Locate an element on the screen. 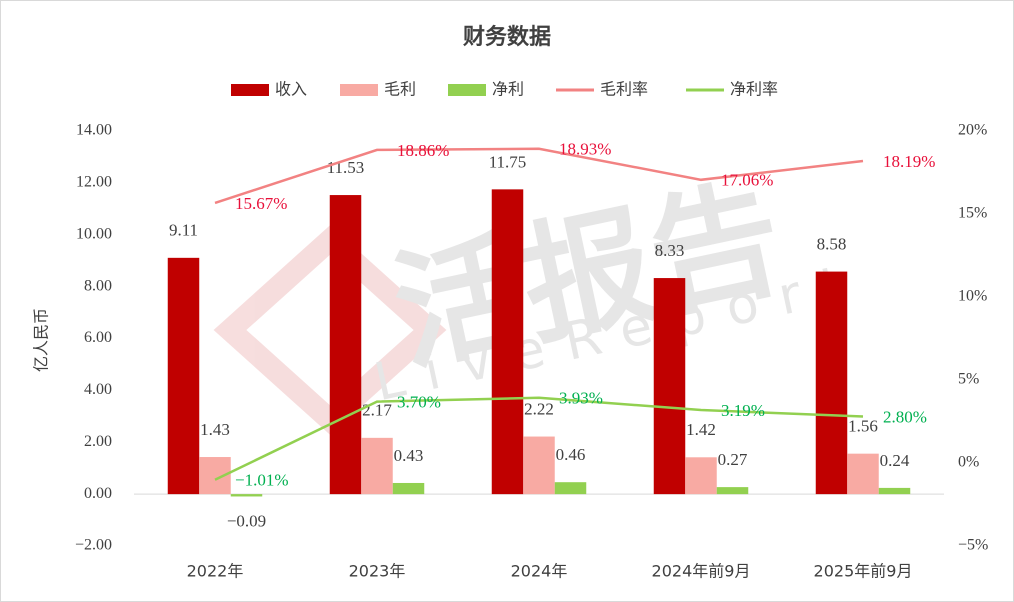 The height and width of the screenshot is (602, 1014). bar-label: 0.46 is located at coordinates (571, 454).